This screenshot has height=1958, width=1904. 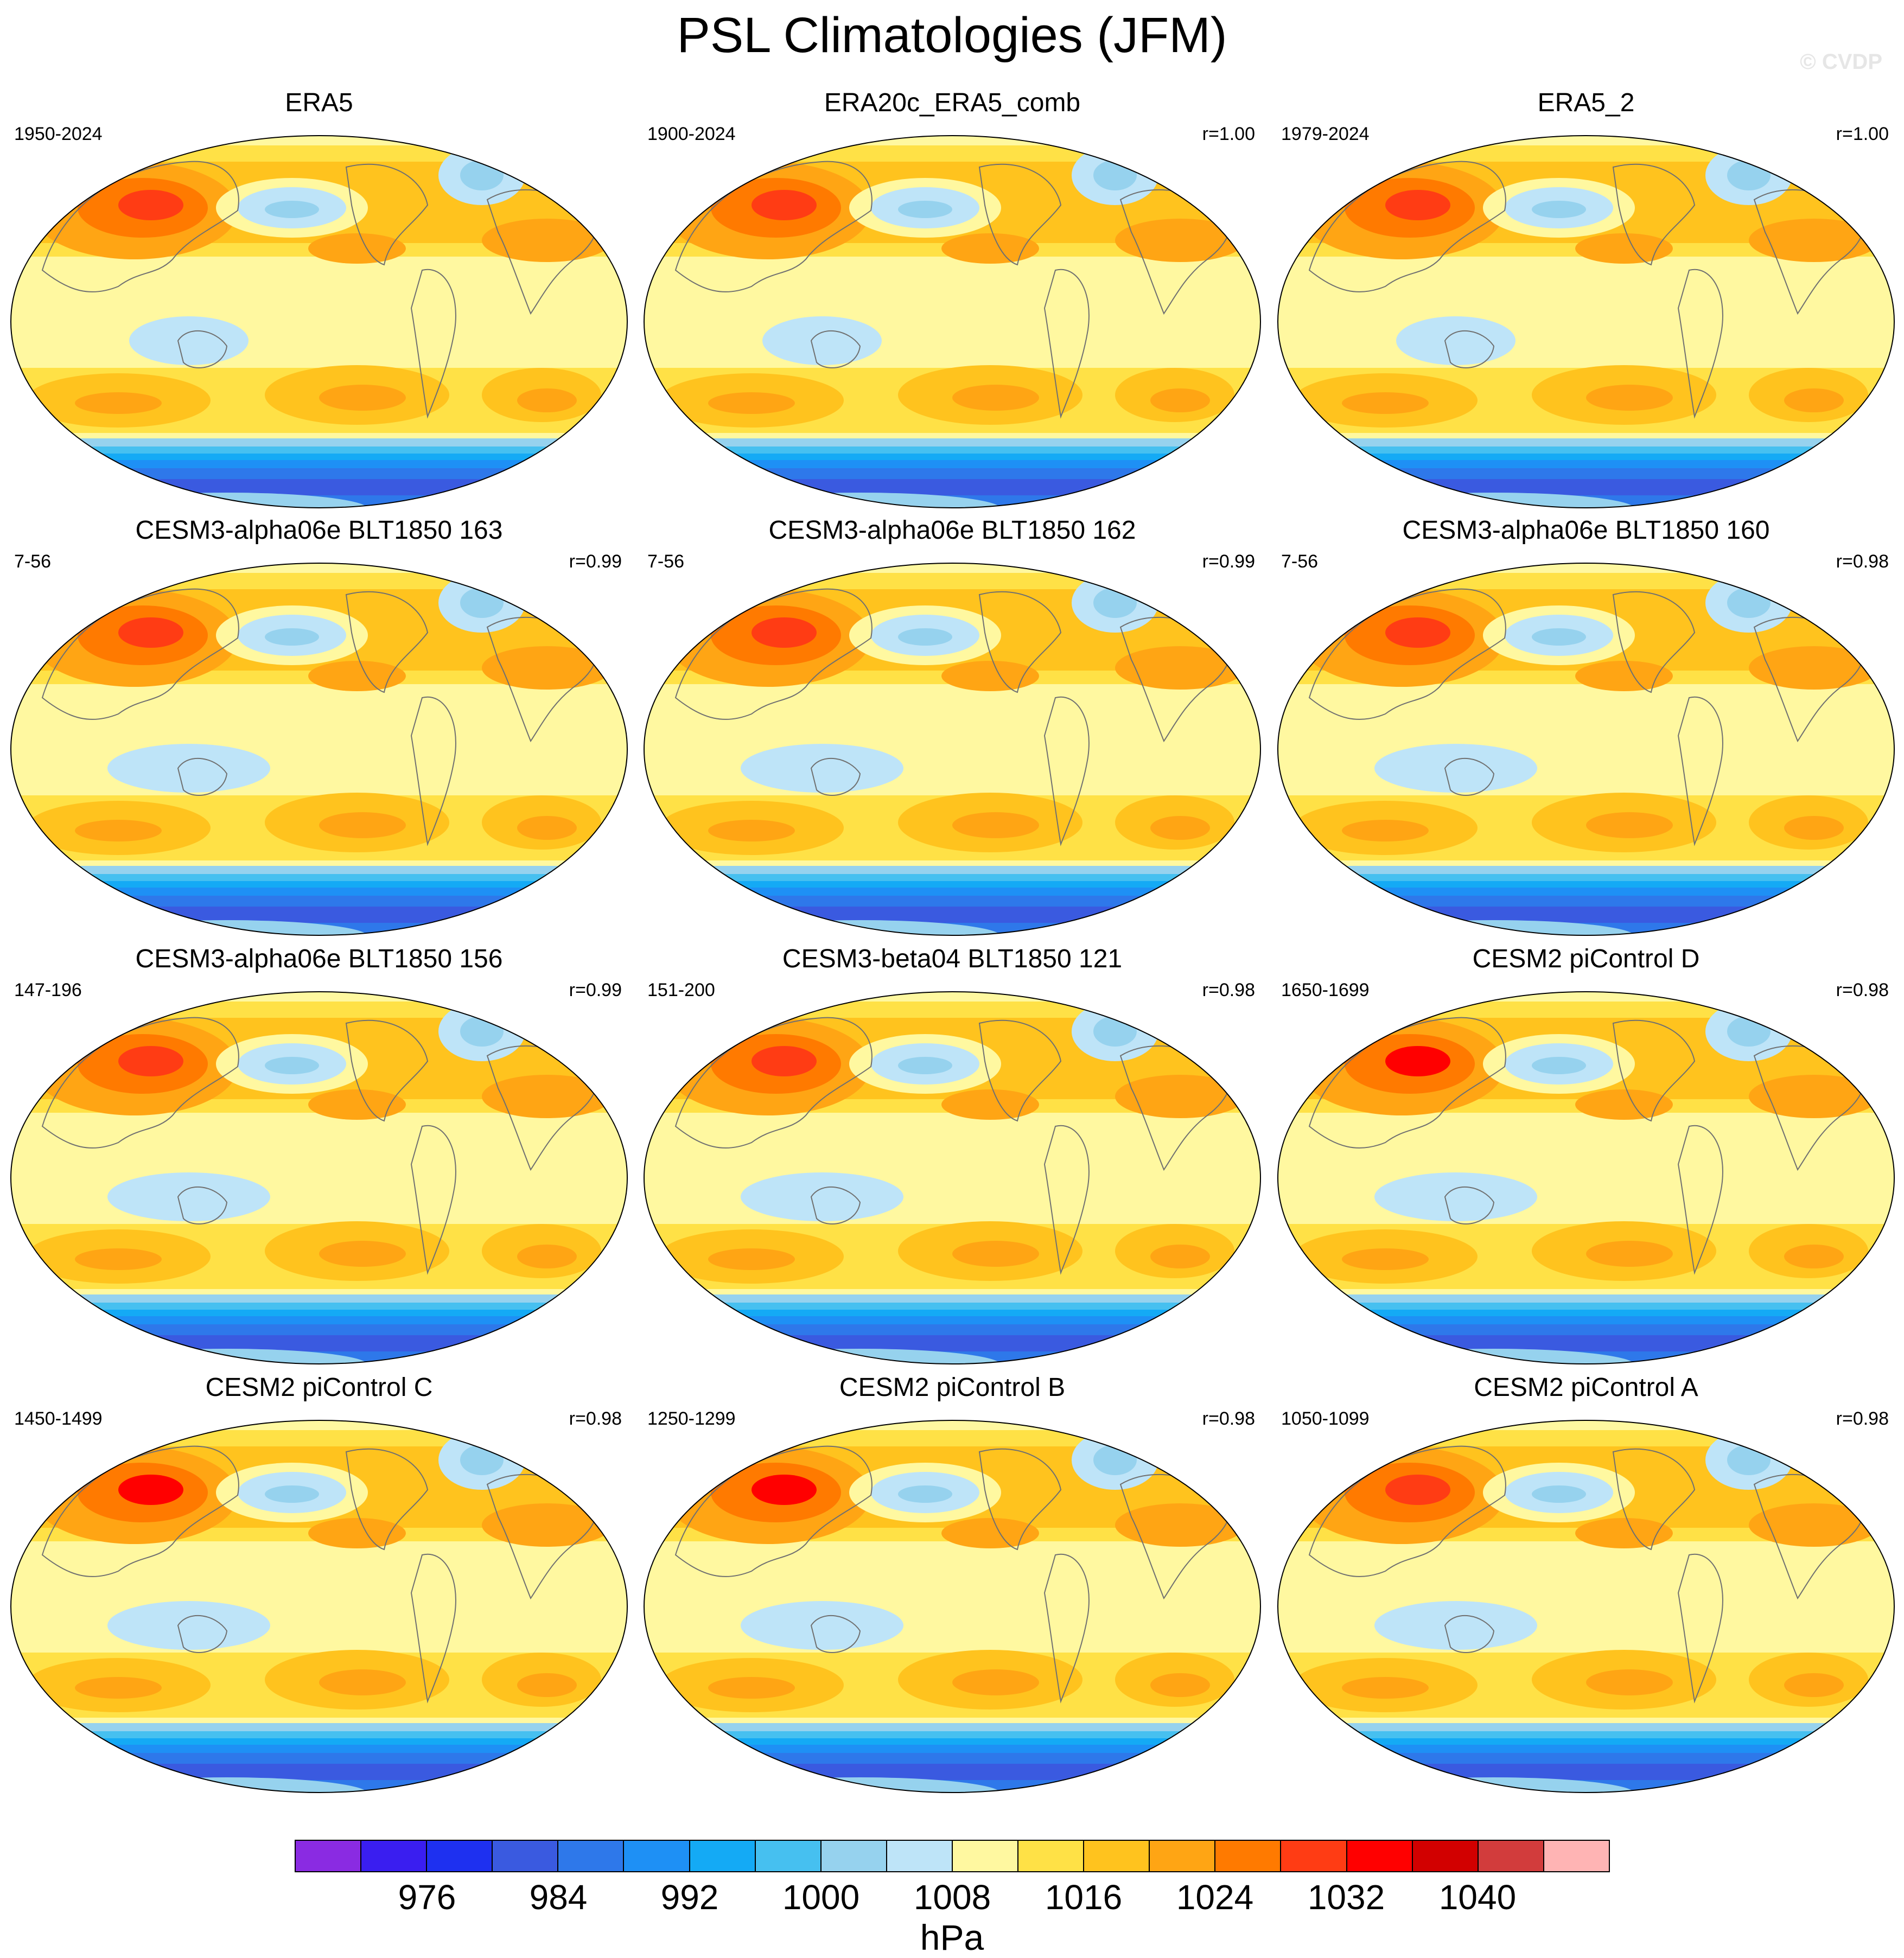 What do you see at coordinates (1084, 1897) in the screenshot?
I see `colorbar-tick-label: 1016` at bounding box center [1084, 1897].